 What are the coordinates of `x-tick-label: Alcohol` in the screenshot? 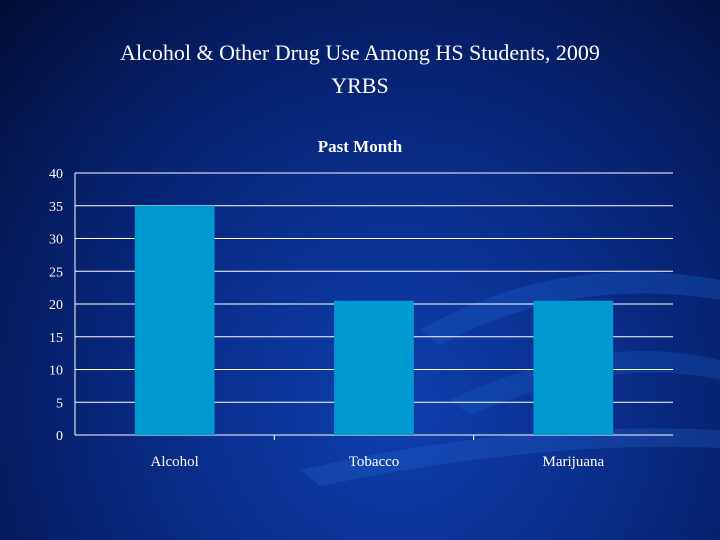 It's located at (175, 462).